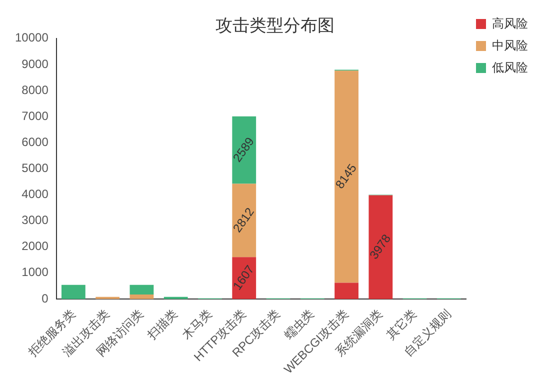 The image size is (554, 388). I want to click on chart-title: 攻击类型分布图, so click(275, 25).